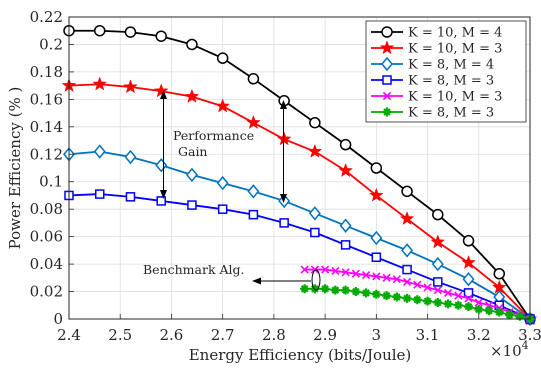 The width and height of the screenshot is (541, 368). Describe the element at coordinates (256, 281) in the screenshot. I see `benchmark-arrow-head` at that location.